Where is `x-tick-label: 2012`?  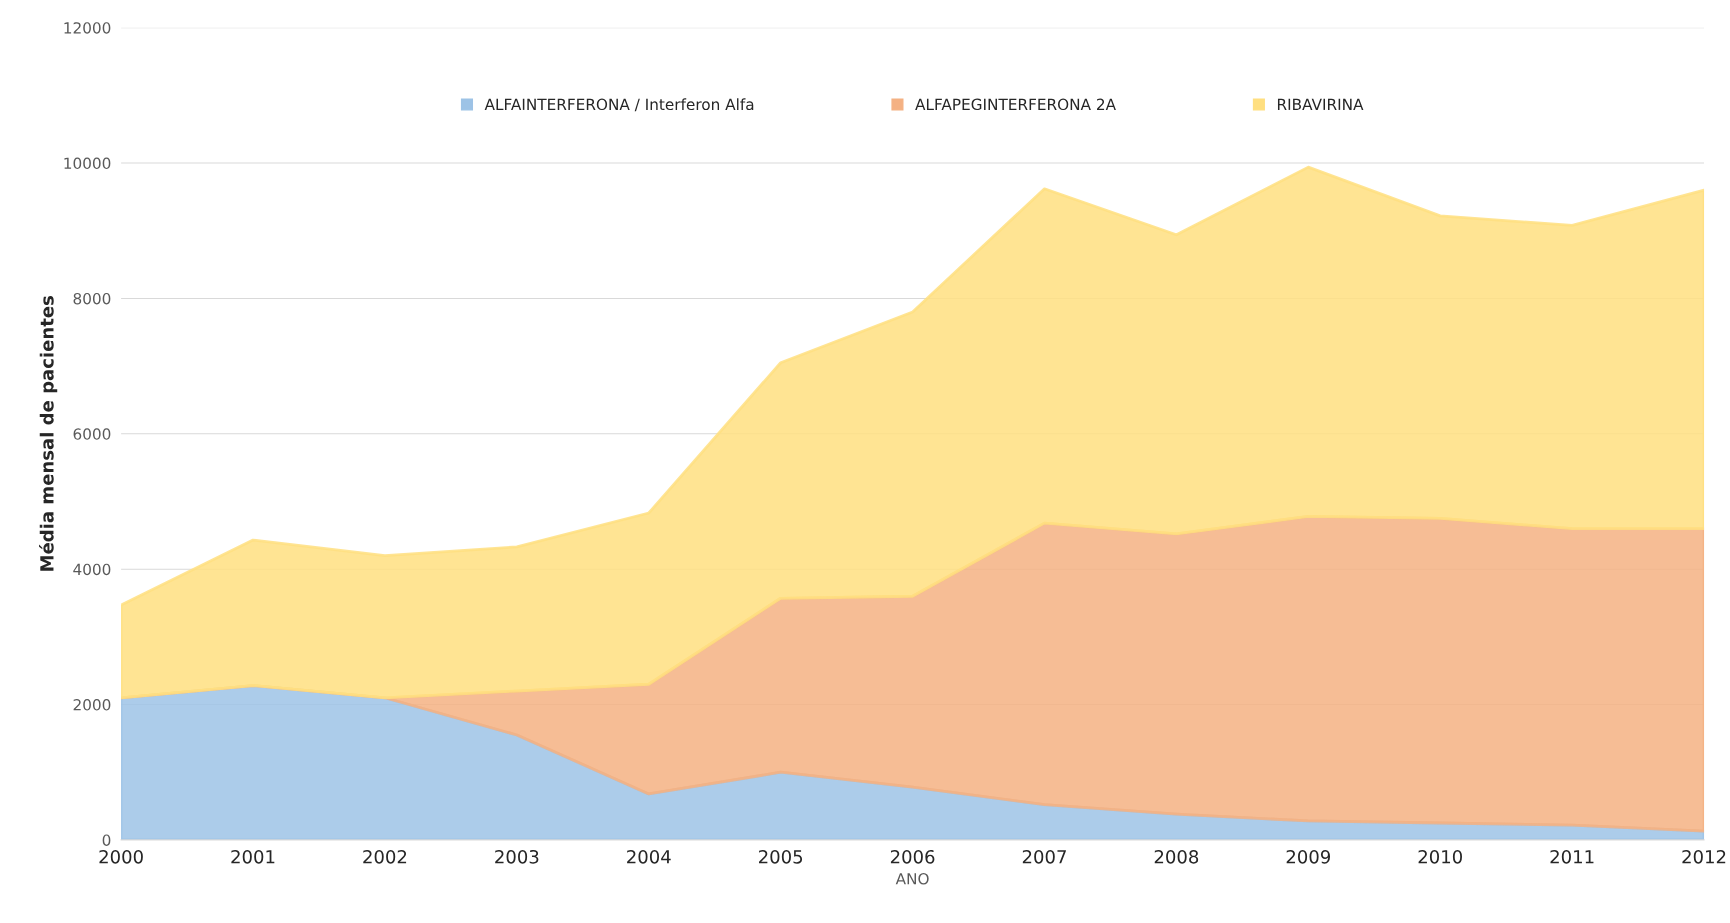
x-tick-label: 2012 is located at coordinates (1704, 856).